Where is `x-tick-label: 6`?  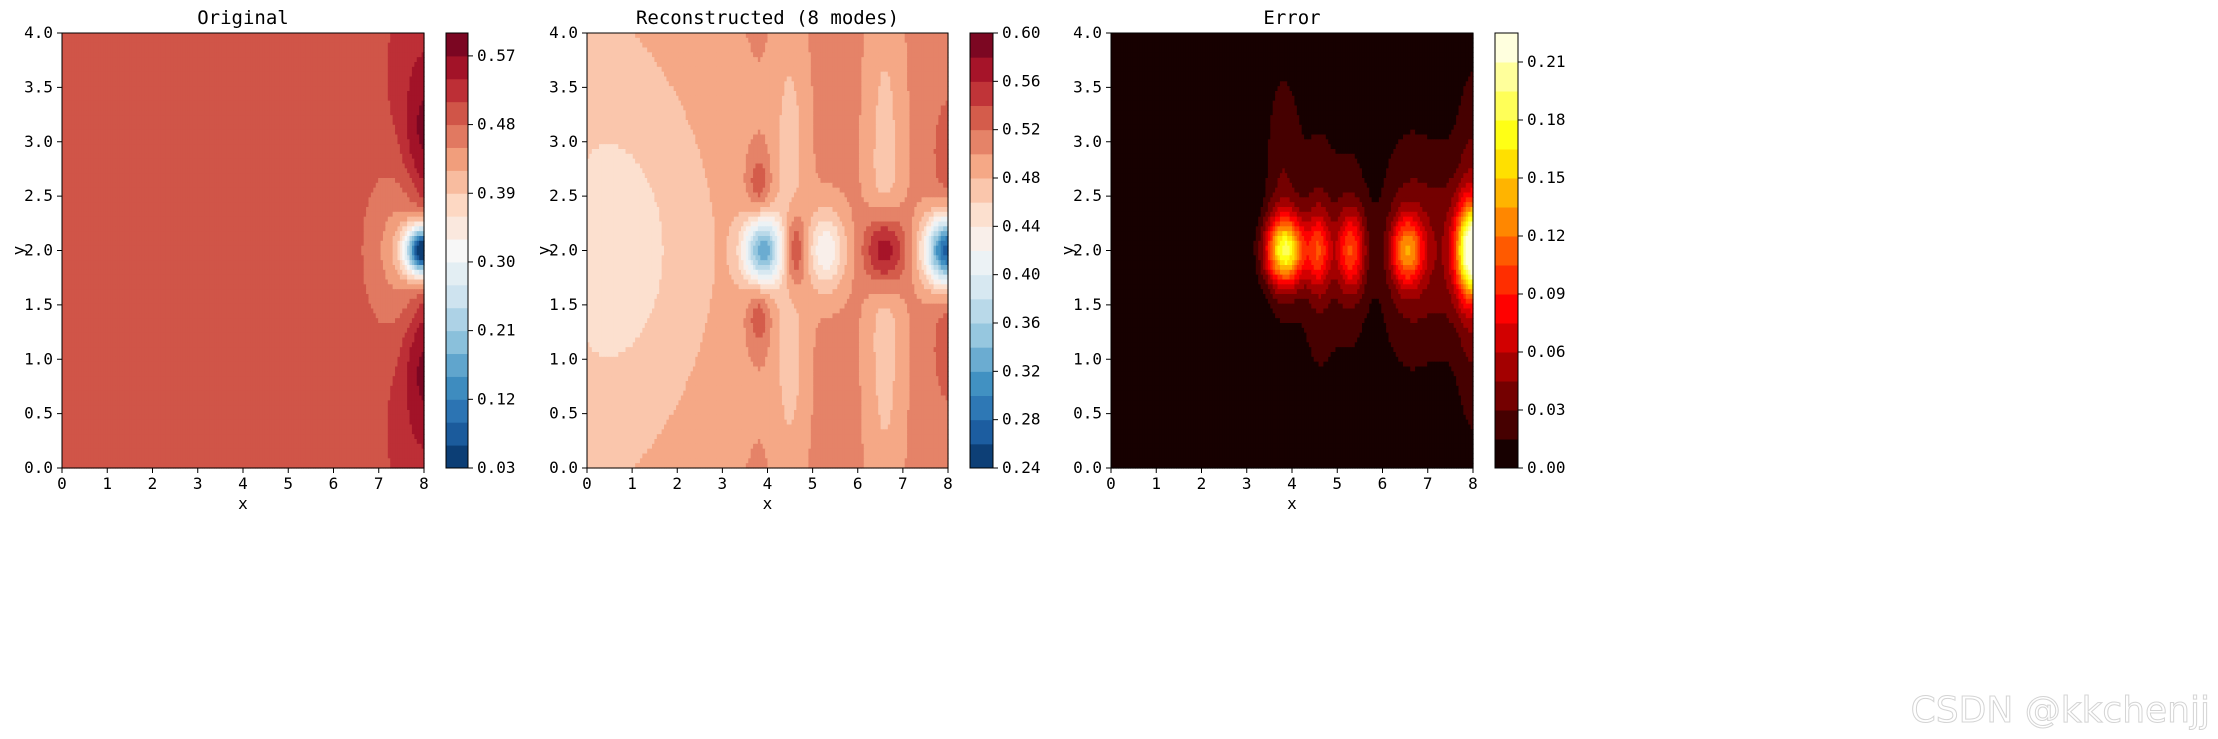 x-tick-label: 6 is located at coordinates (858, 483).